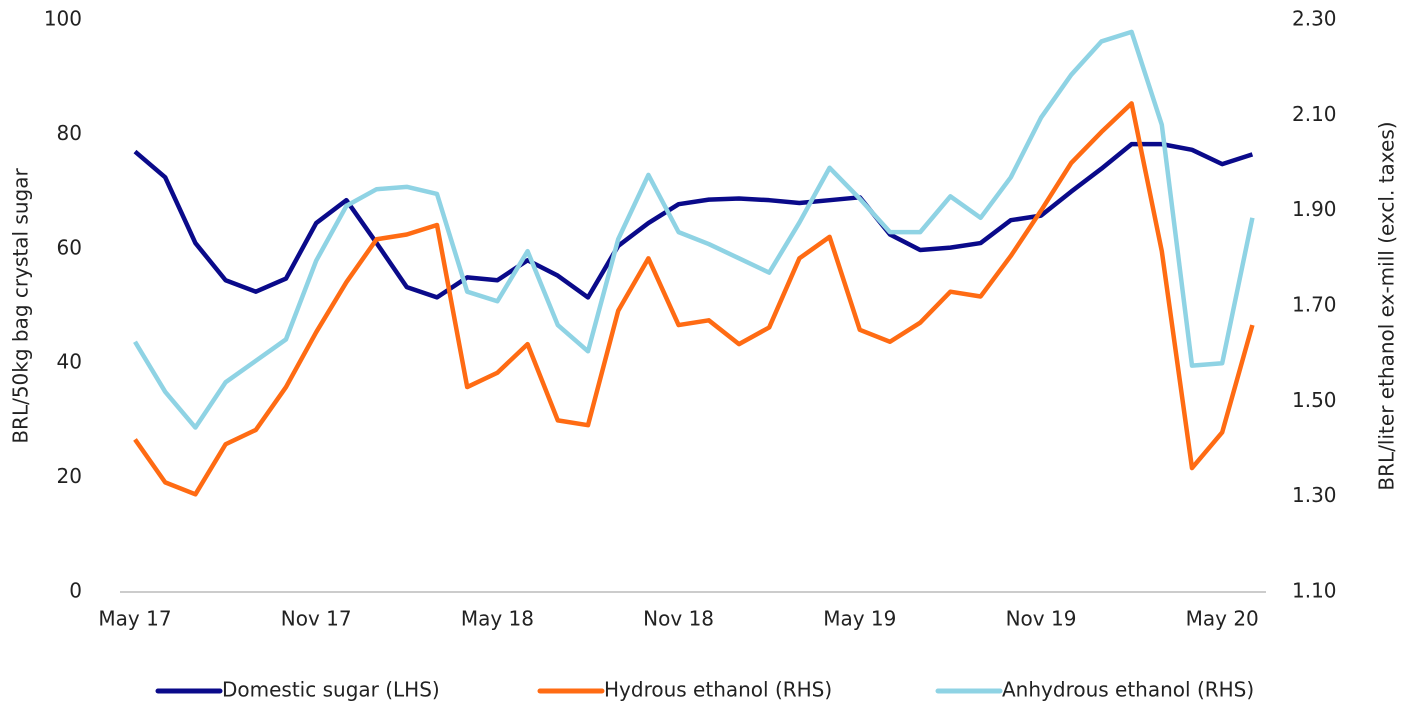  Describe the element at coordinates (859, 619) in the screenshot. I see `x-tick-label: May 19` at that location.